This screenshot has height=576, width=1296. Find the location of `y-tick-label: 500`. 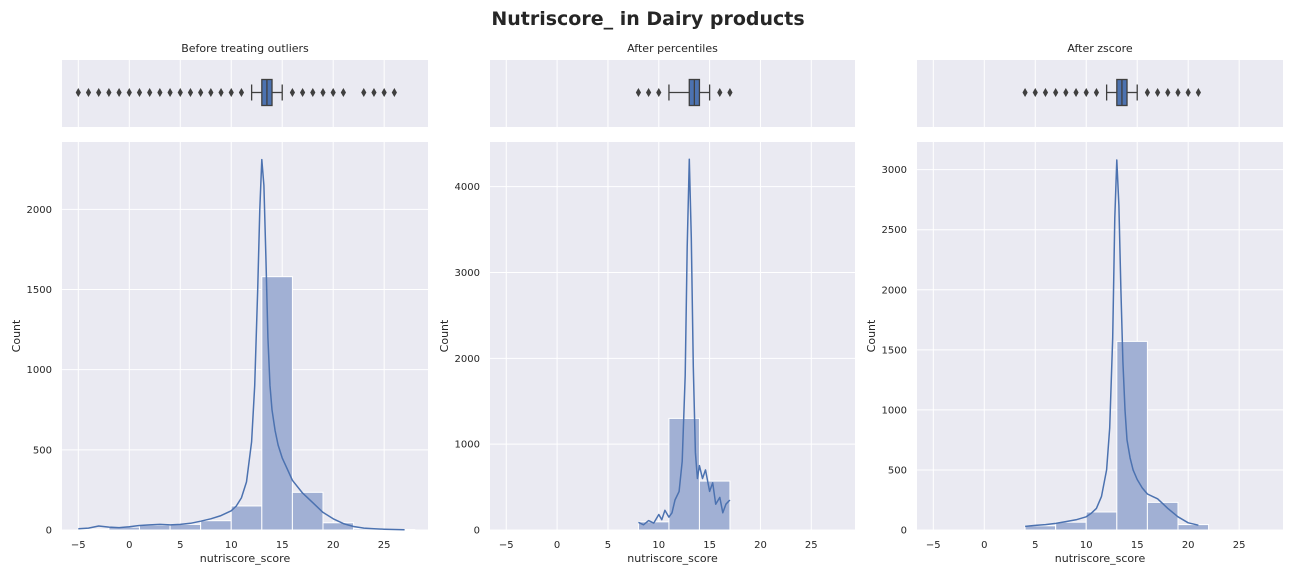

y-tick-label: 500 is located at coordinates (897, 470).